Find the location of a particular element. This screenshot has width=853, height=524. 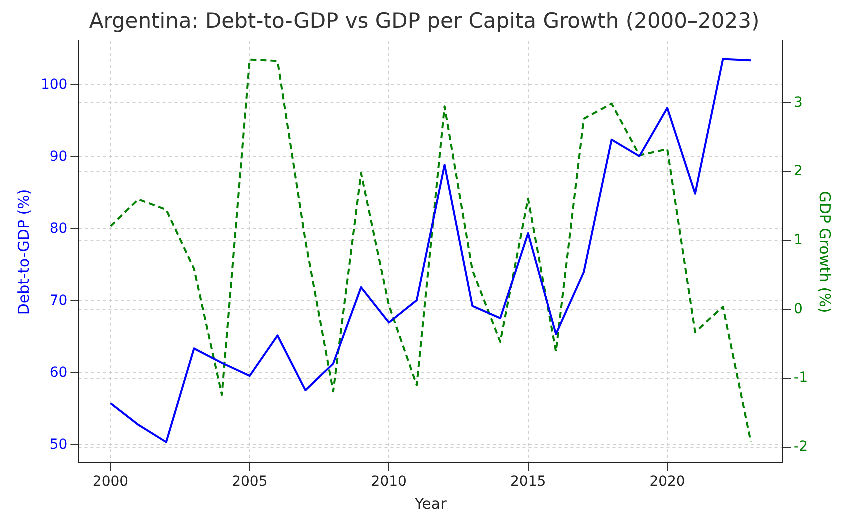

y-tick-label: 50 is located at coordinates (59, 444).